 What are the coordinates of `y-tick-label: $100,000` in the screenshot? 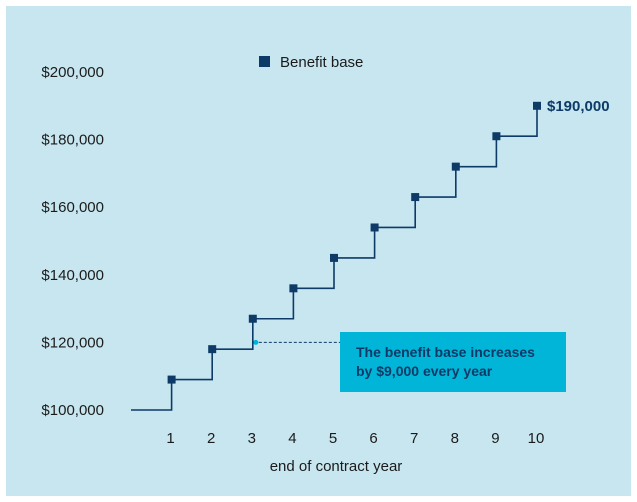 It's located at (72, 410).